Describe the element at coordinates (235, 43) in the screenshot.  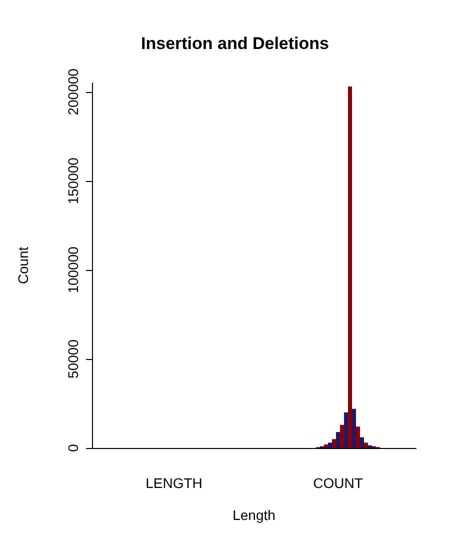
I see `chart-title: Insertion and Deletions` at that location.